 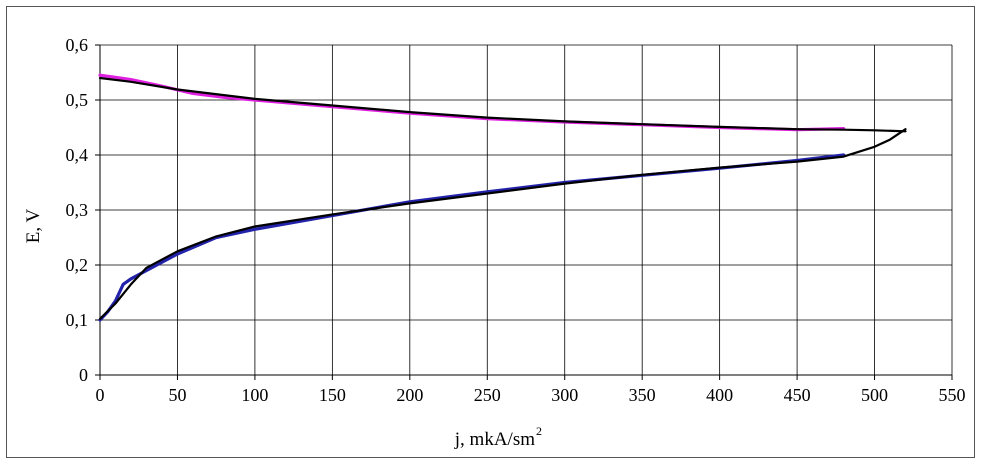 What do you see at coordinates (531, 395) in the screenshot?
I see `x-tick-labels: 0 50 100 150 200 250 300 350 400 450 500 550` at bounding box center [531, 395].